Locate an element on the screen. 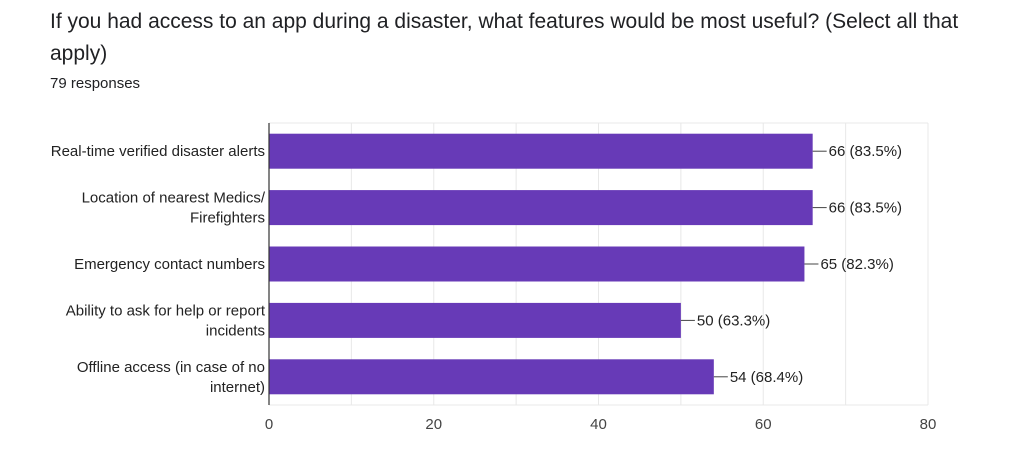 The image size is (1028, 455). x-tick-label: 0 is located at coordinates (269, 424).